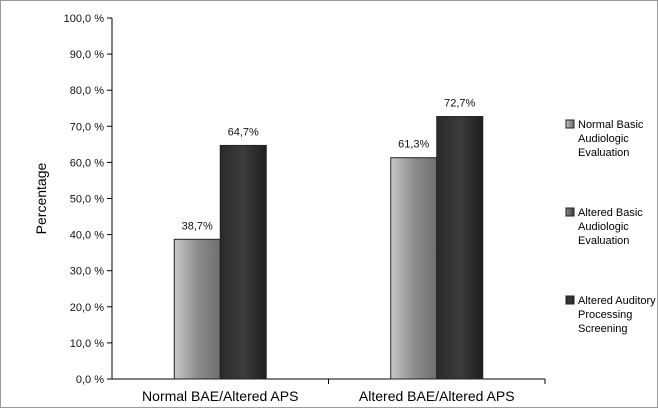  I want to click on data-label-series0-cat0: 38,7%, so click(197, 226).